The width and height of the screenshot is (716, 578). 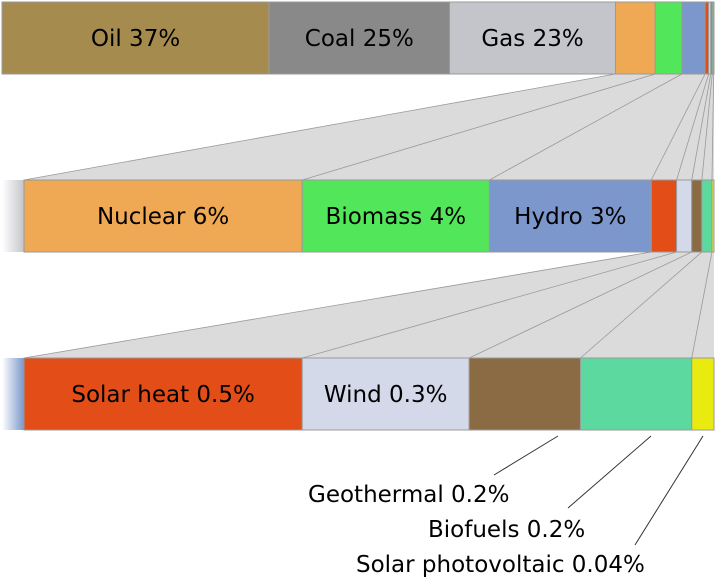 I want to click on segment-label-biomass: Biomass 4%, so click(x=396, y=217).